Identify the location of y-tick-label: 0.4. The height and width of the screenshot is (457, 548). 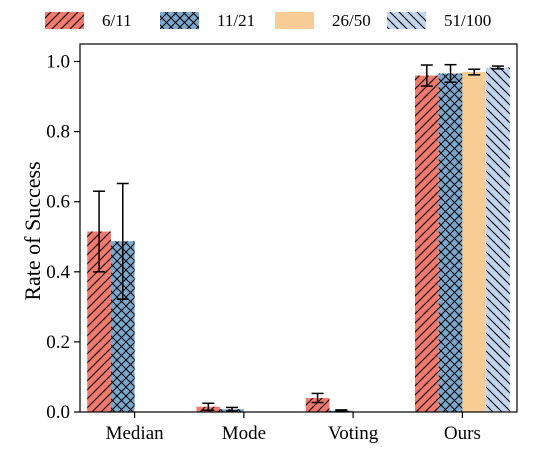
(58, 272).